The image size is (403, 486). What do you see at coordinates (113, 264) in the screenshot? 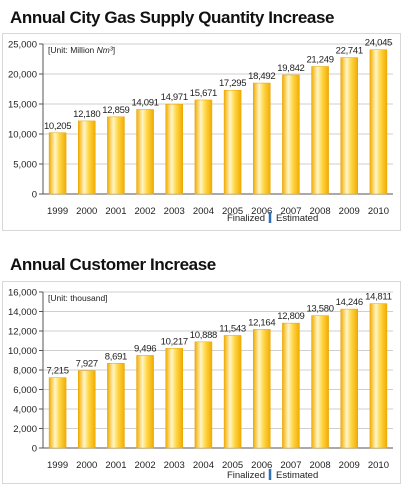
I see `chart-title: Annual Customer Increase` at bounding box center [113, 264].